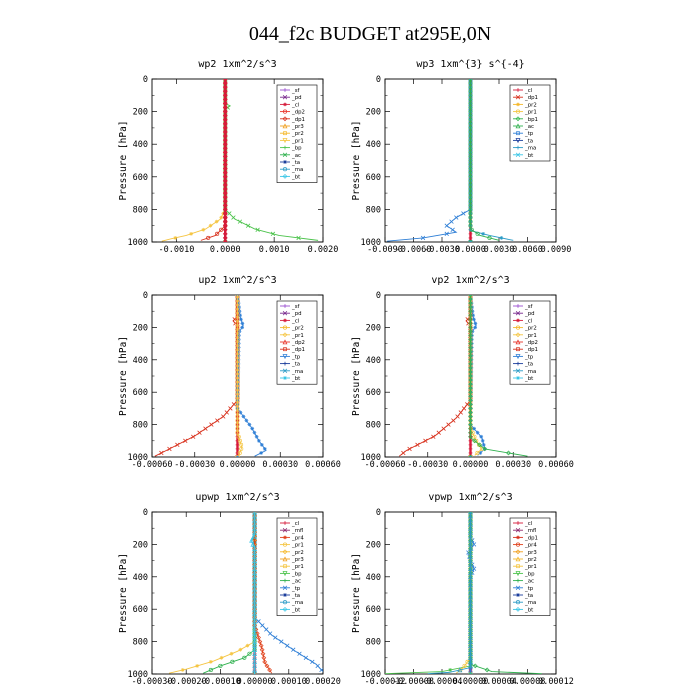  I want to click on legend-label: _mfl, so click(297, 531).